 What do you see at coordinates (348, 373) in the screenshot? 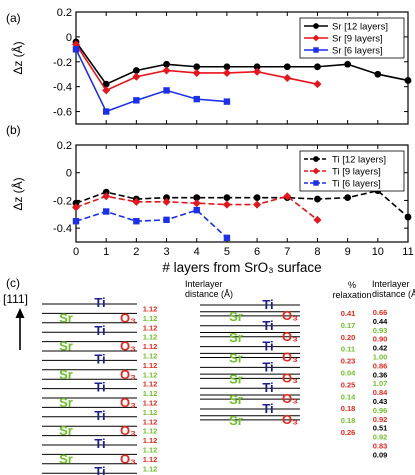
I see `relaxation-value: 0.04` at bounding box center [348, 373].